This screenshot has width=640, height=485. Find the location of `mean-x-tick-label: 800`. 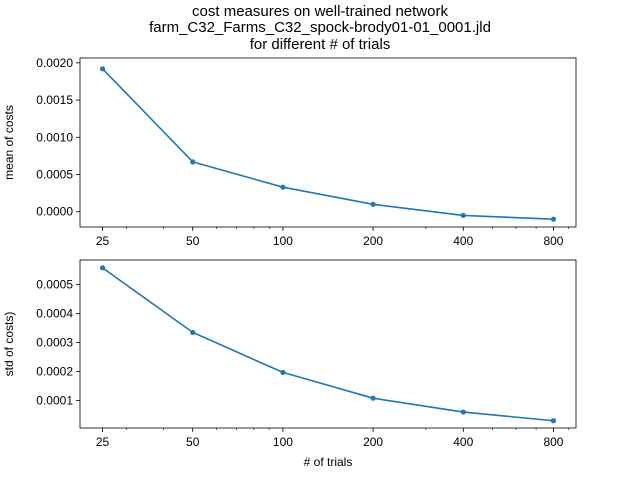

mean-x-tick-label: 800 is located at coordinates (553, 241).